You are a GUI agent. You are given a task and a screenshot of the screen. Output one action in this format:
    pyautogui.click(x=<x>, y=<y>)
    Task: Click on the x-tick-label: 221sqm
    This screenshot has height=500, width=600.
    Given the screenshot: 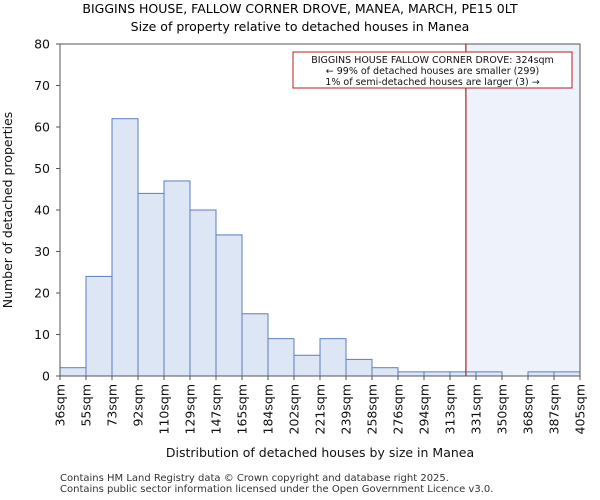 What is the action you would take?
    pyautogui.click(x=320, y=409)
    